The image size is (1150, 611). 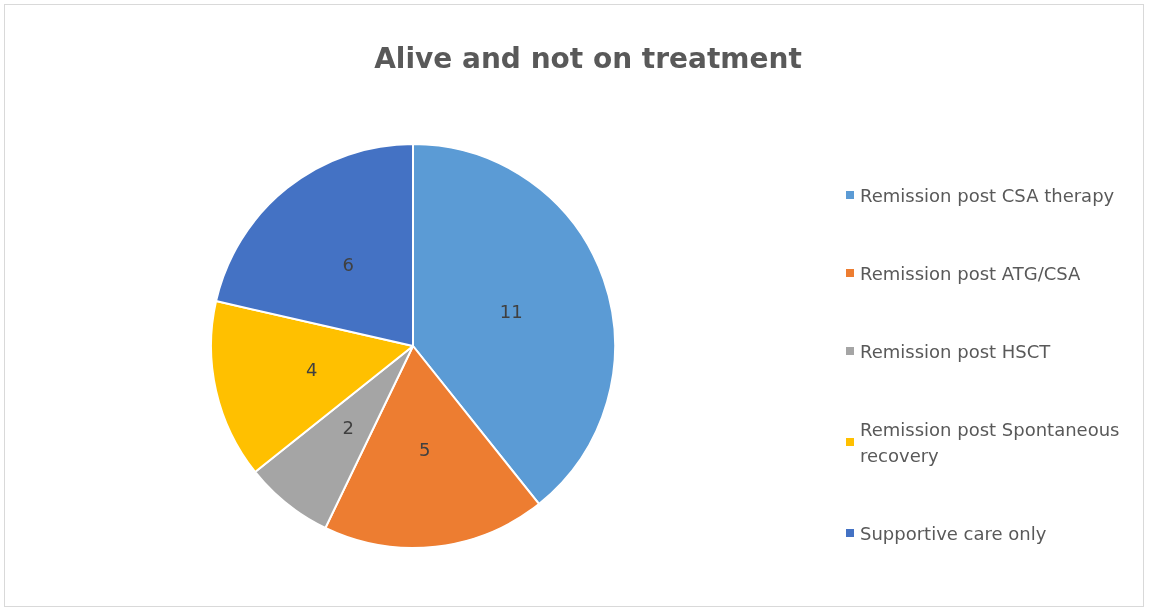 What do you see at coordinates (993, 442) in the screenshot?
I see `legend-label: Remission post Spontaneous recovery` at bounding box center [993, 442].